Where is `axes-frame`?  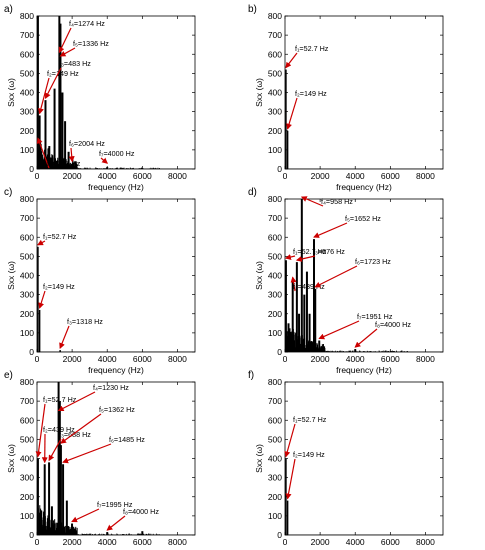
axes-frame is located at coordinates (116, 275).